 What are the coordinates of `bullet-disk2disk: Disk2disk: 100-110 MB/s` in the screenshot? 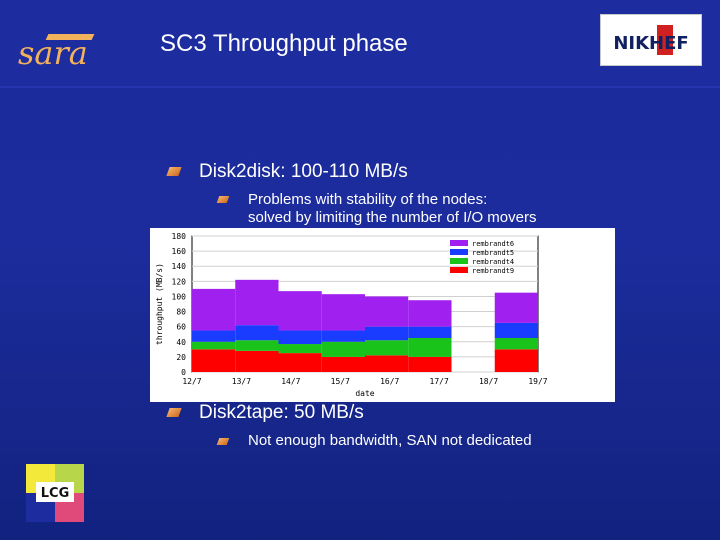 It's located at (303, 171).